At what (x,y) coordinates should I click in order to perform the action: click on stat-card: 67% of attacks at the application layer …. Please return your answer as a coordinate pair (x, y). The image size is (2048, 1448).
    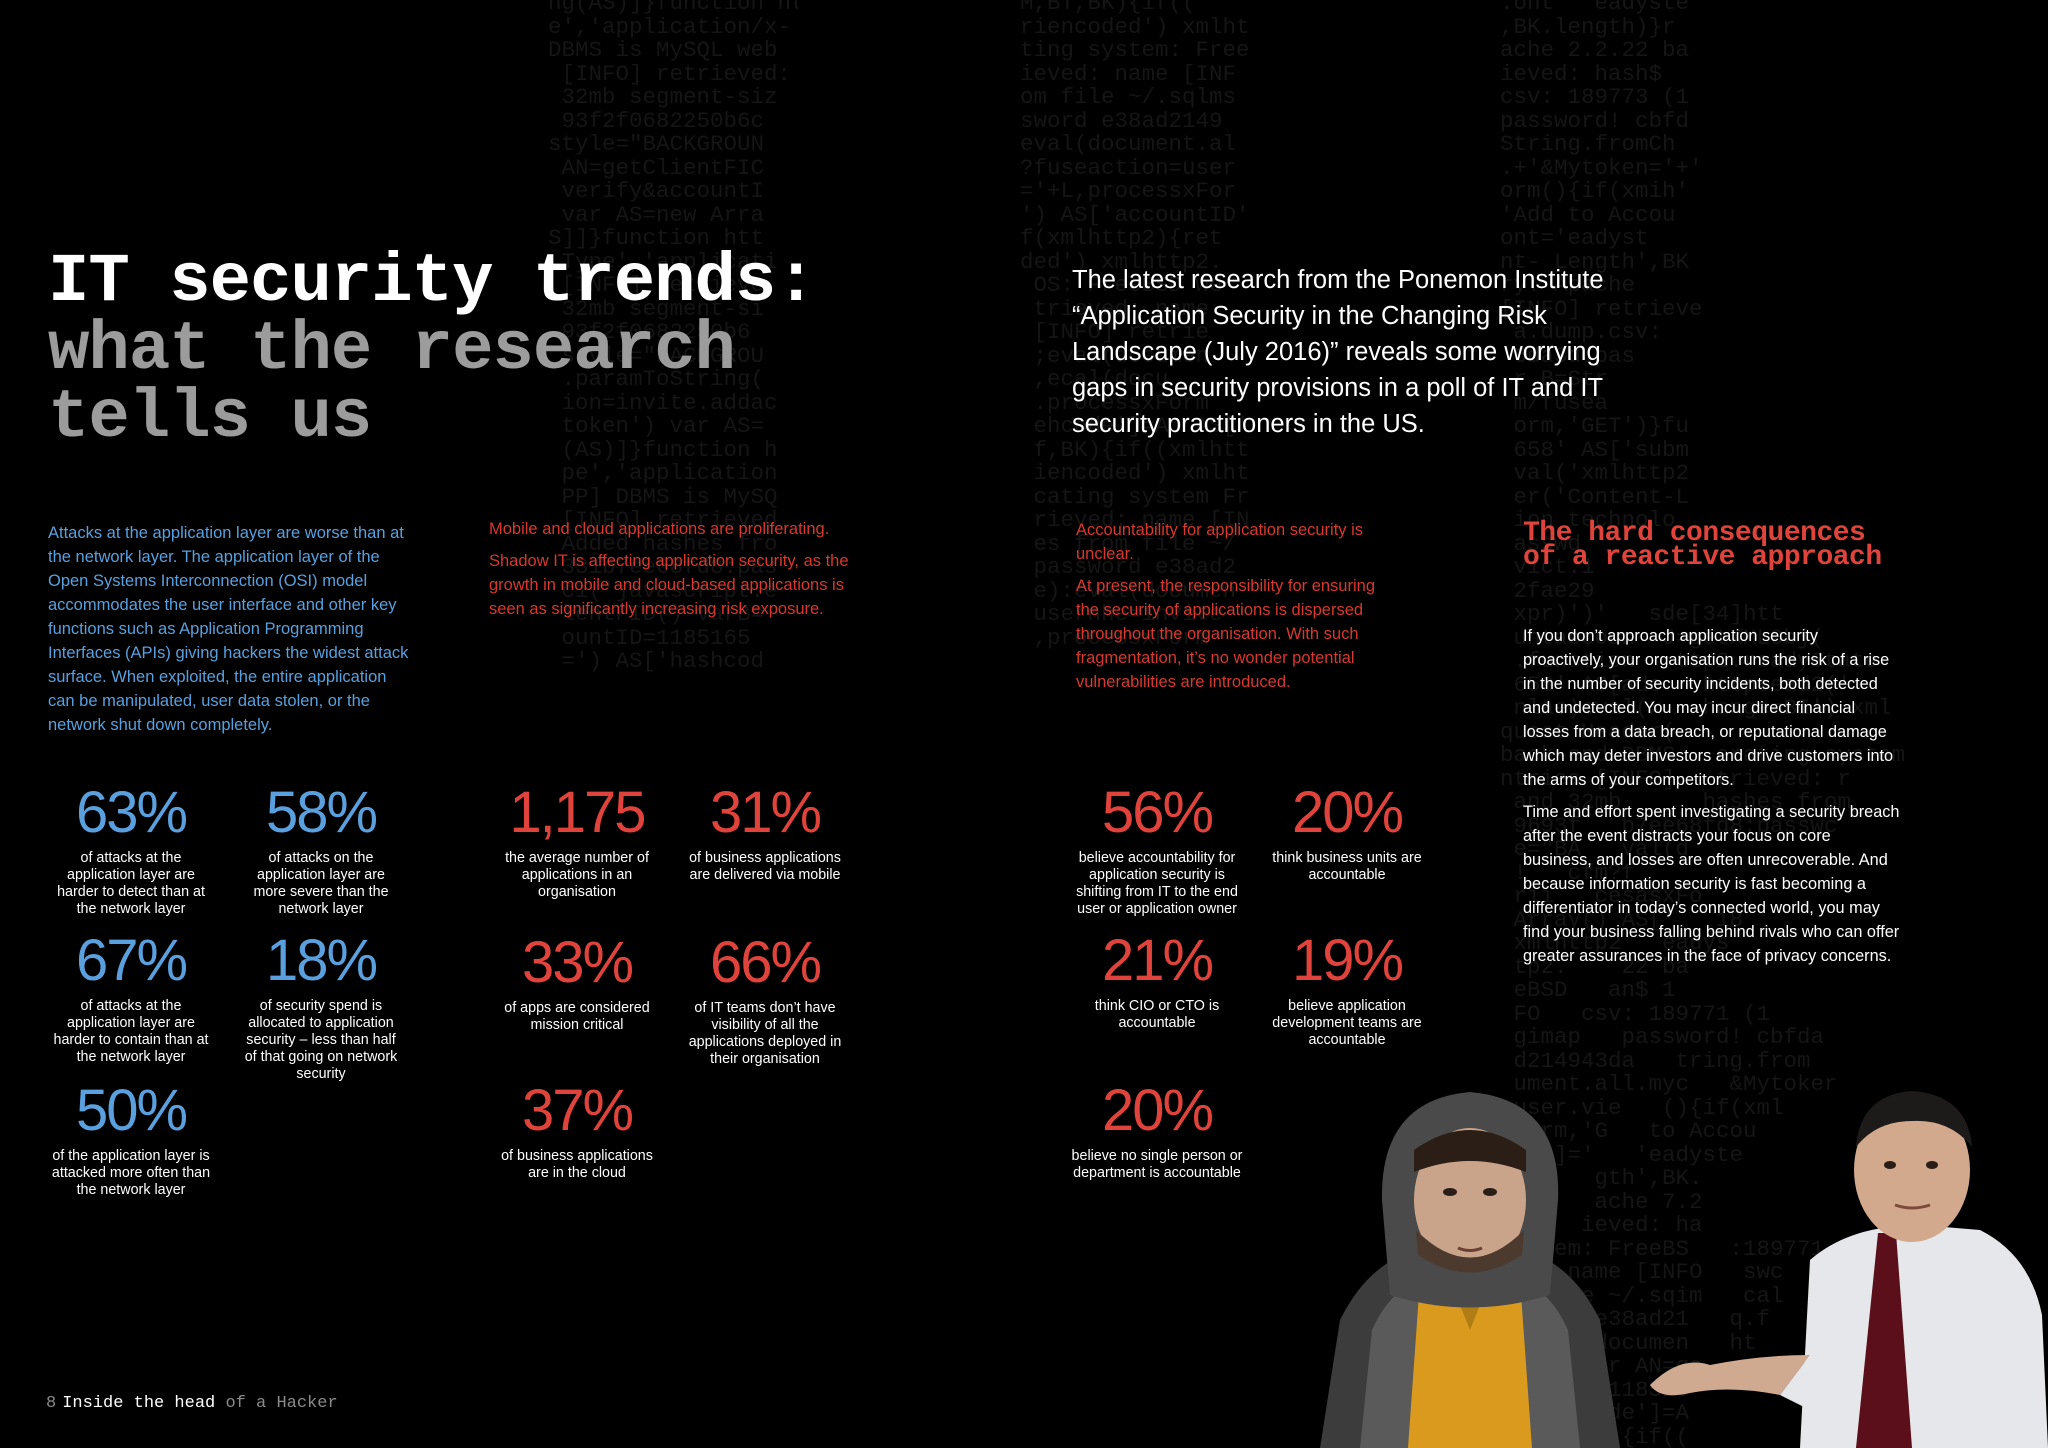
    Looking at the image, I should click on (131, 998).